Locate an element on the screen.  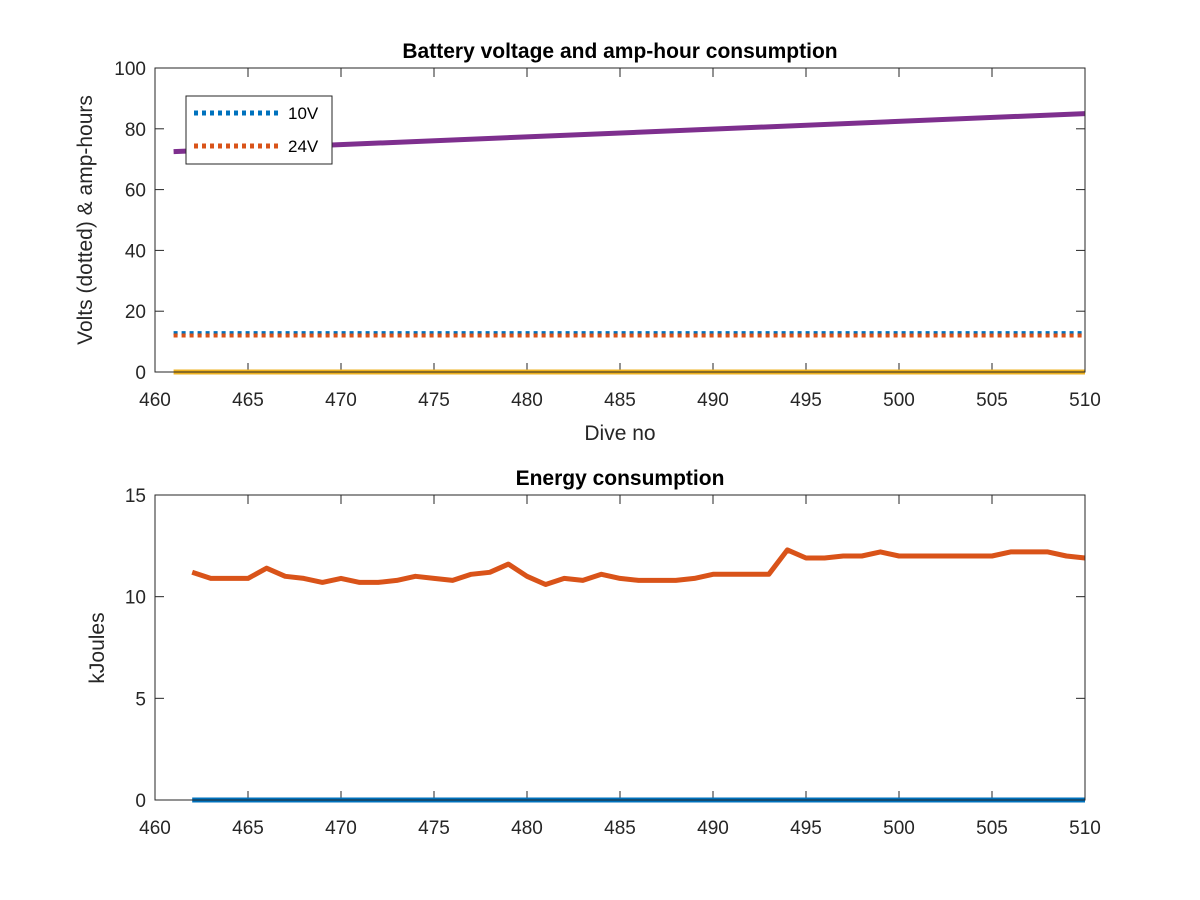
energy-y-tick-label: 5 is located at coordinates (140, 699).